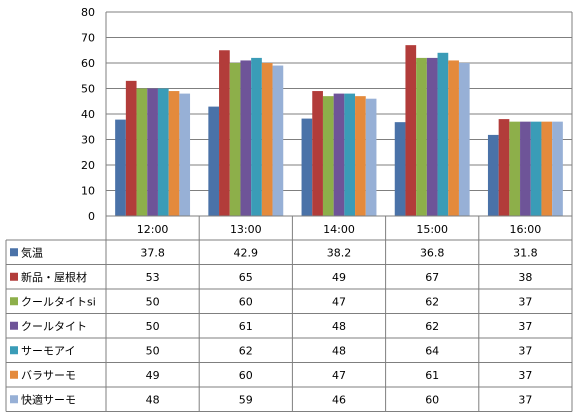 Image resolution: width=584 pixels, height=412 pixels. Describe the element at coordinates (48, 399) in the screenshot. I see `legend-label: 快適サーモ` at that location.